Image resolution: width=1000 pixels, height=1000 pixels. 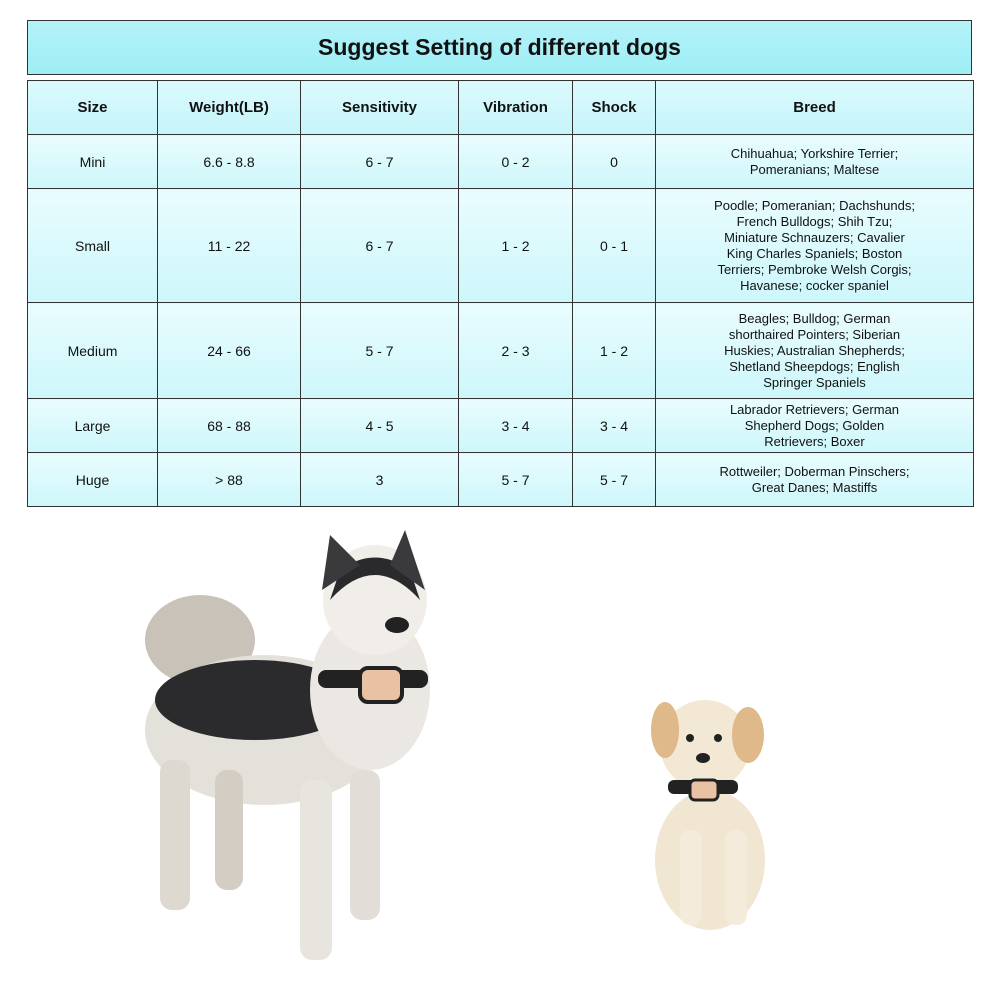 I want to click on breed-line: Great Danes; Mastiffs, so click(x=814, y=487).